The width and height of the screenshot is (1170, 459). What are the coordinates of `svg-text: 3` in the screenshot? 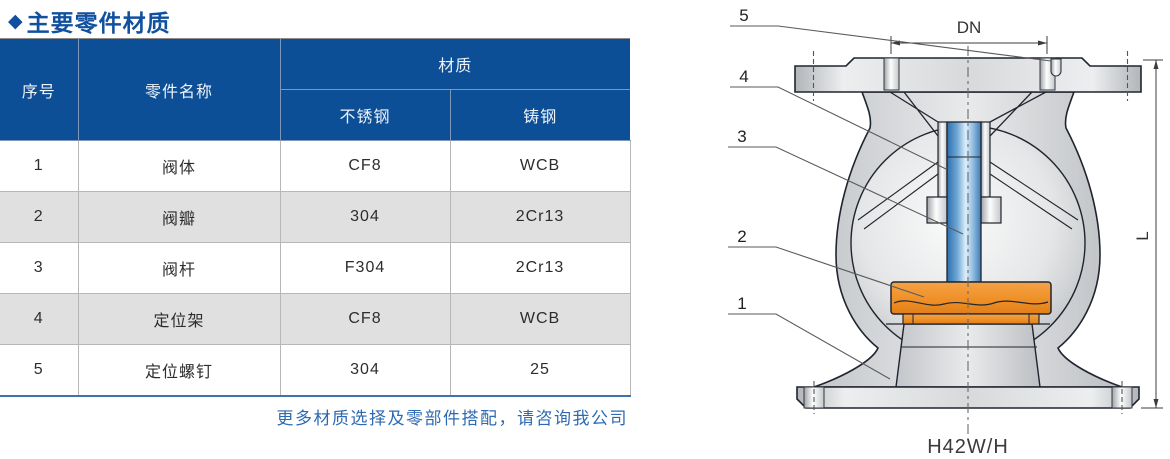 It's located at (741, 136).